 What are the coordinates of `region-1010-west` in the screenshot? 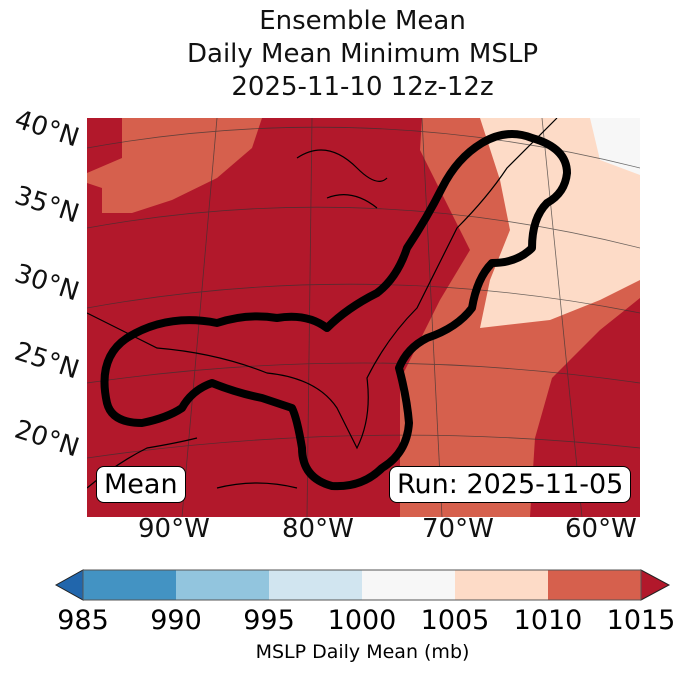 It's located at (174, 165).